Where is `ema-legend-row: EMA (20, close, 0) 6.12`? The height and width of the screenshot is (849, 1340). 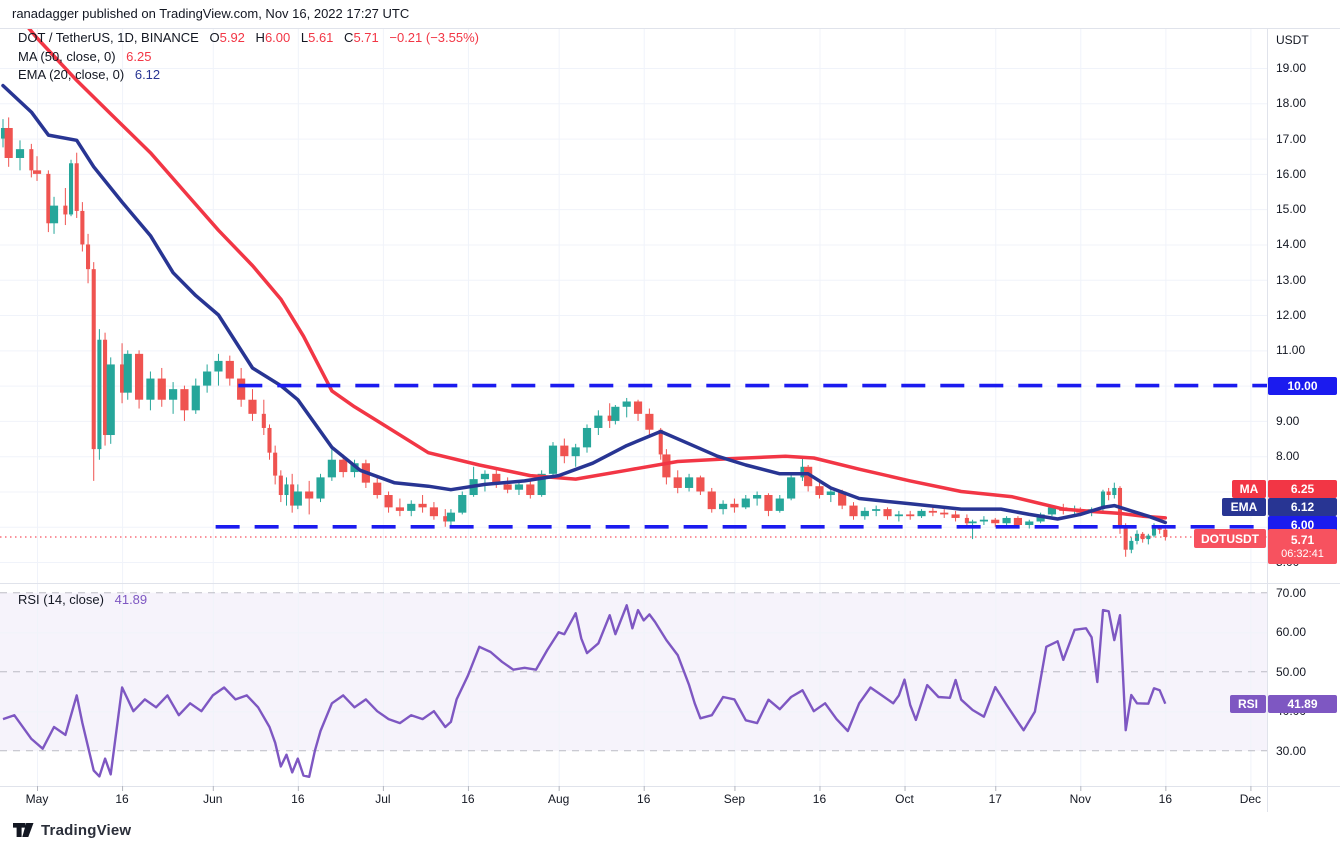
ema-legend-row: EMA (20, close, 0) 6.12 is located at coordinates (89, 74).